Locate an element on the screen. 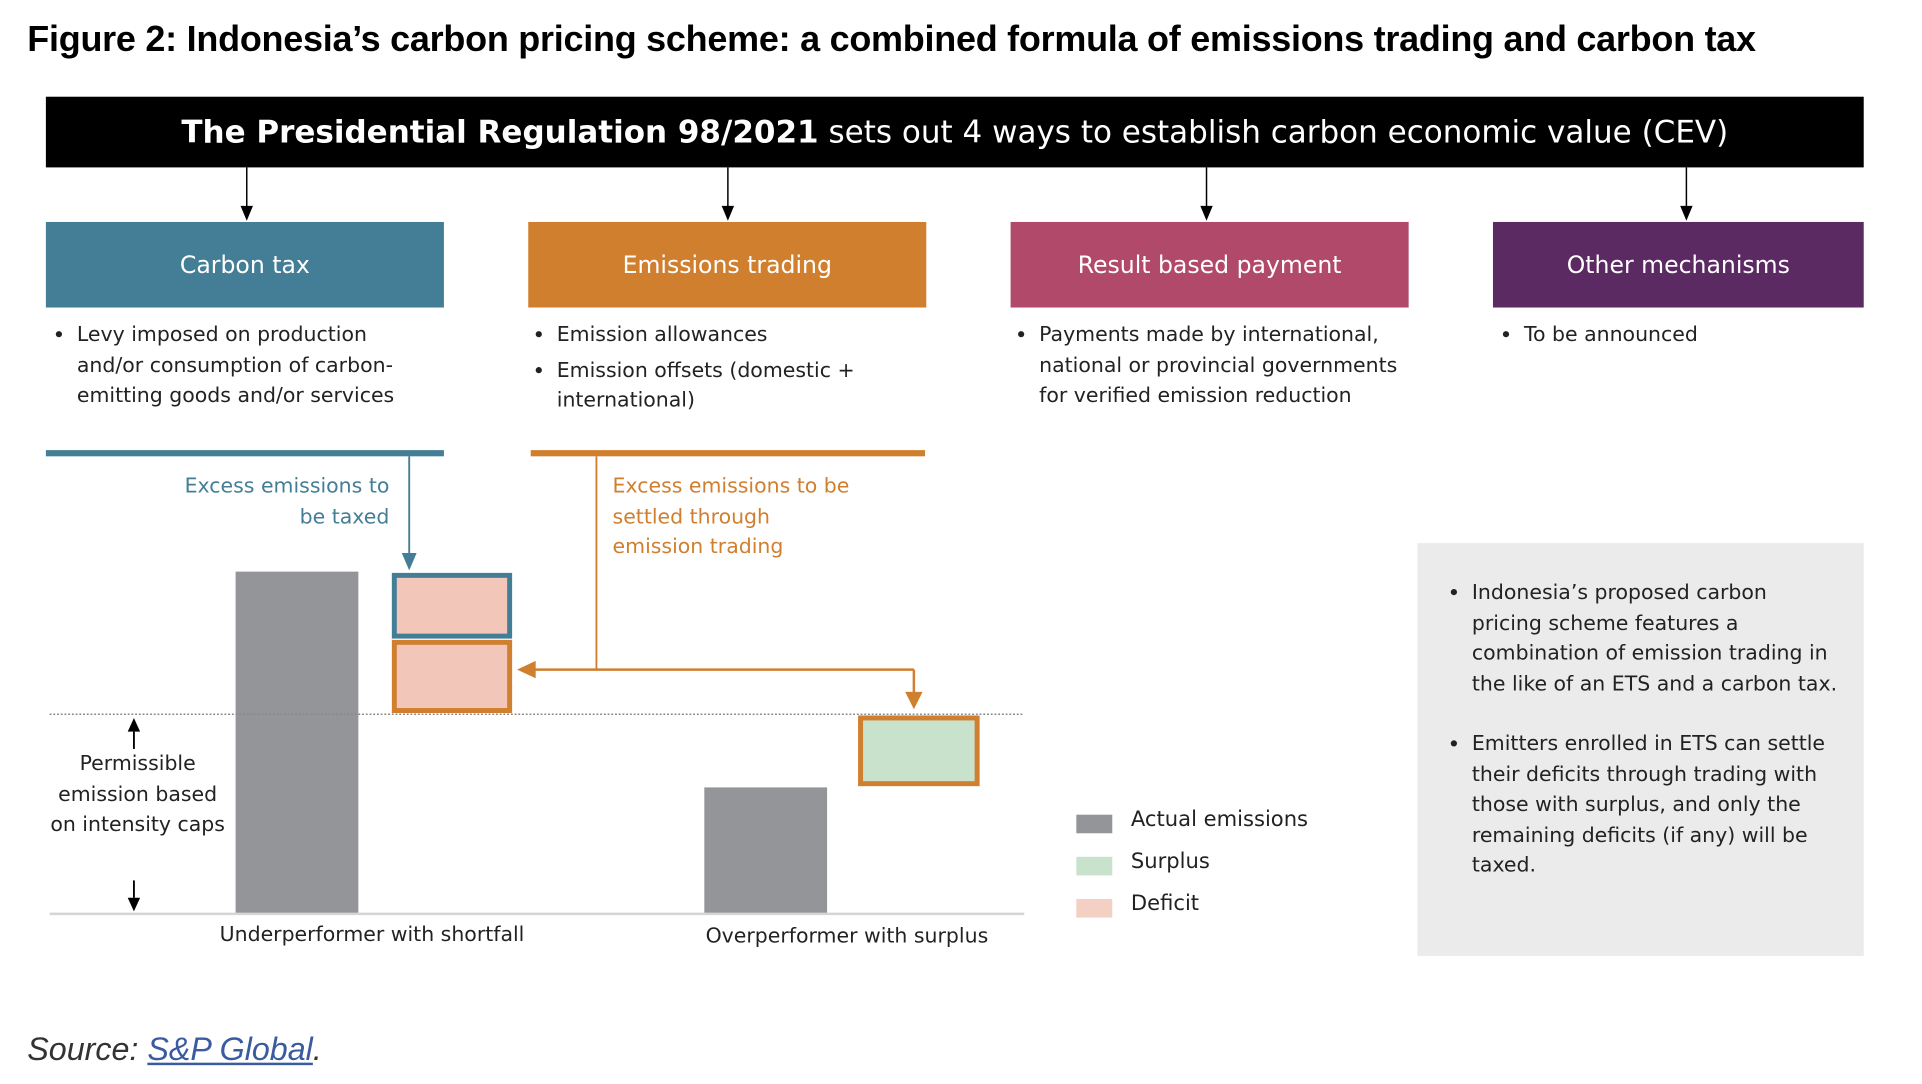 This screenshot has height=1084, width=1922. category-label: Emissions trading is located at coordinates (727, 265).